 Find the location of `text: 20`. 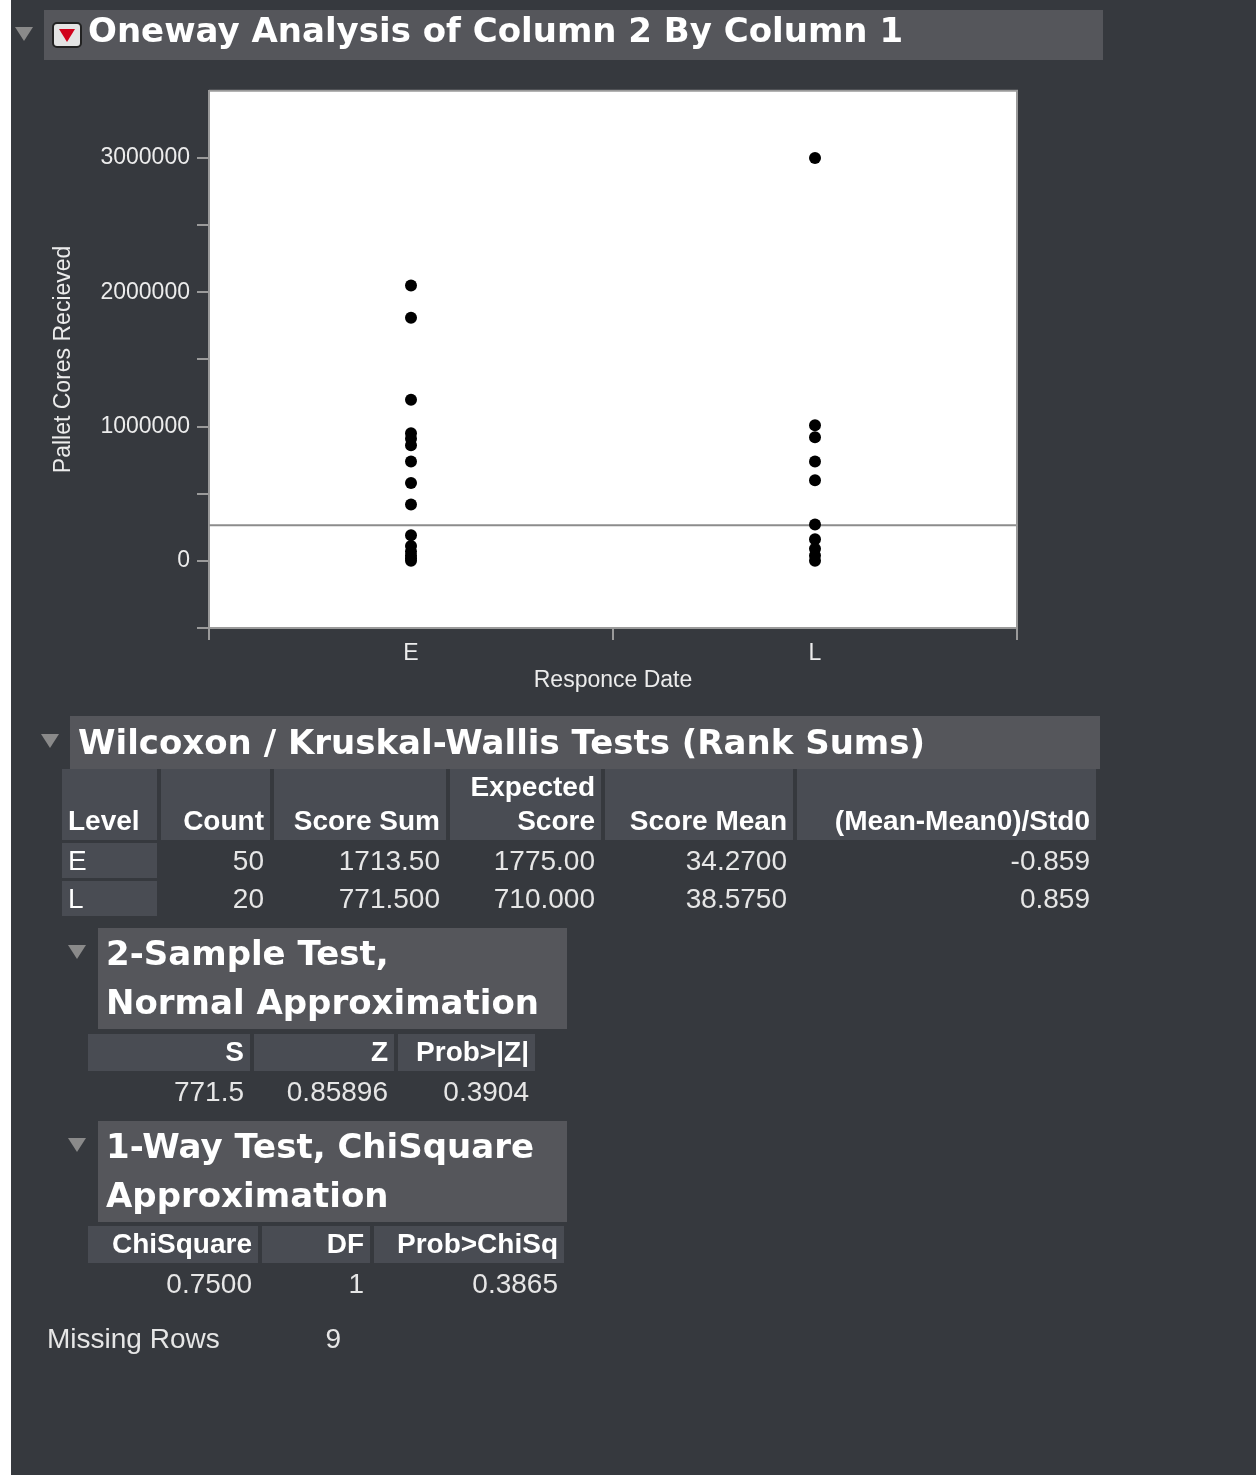

text: 20 is located at coordinates (248, 898).